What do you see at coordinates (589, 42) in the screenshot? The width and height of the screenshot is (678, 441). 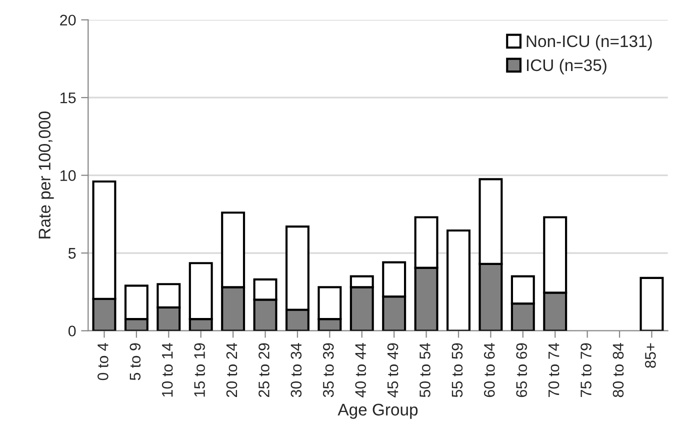 I see `legend-label: Non-ICU (n=131)` at bounding box center [589, 42].